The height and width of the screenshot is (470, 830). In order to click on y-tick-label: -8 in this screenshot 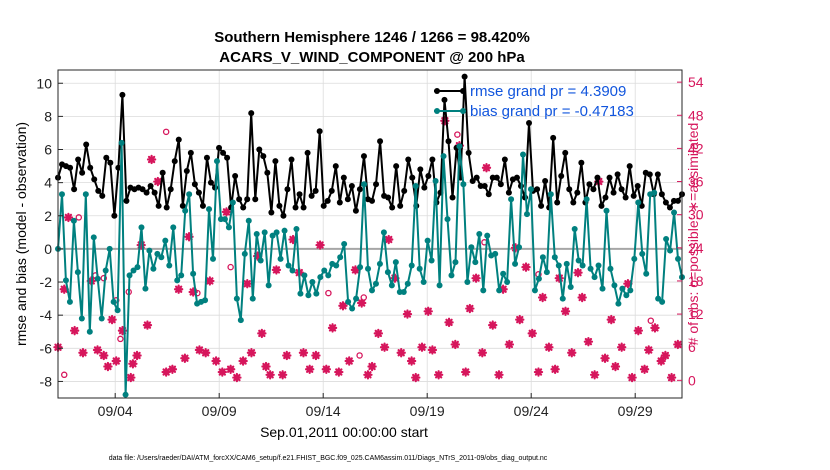, I will do `click(46, 381)`.